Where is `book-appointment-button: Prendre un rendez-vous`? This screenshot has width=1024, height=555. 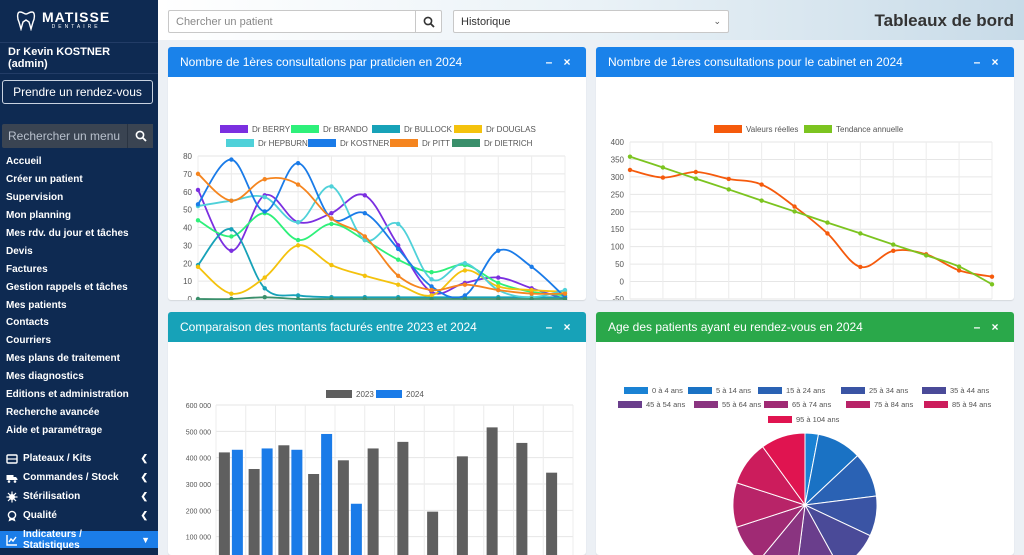
book-appointment-button: Prendre un rendez-vous is located at coordinates (77, 92).